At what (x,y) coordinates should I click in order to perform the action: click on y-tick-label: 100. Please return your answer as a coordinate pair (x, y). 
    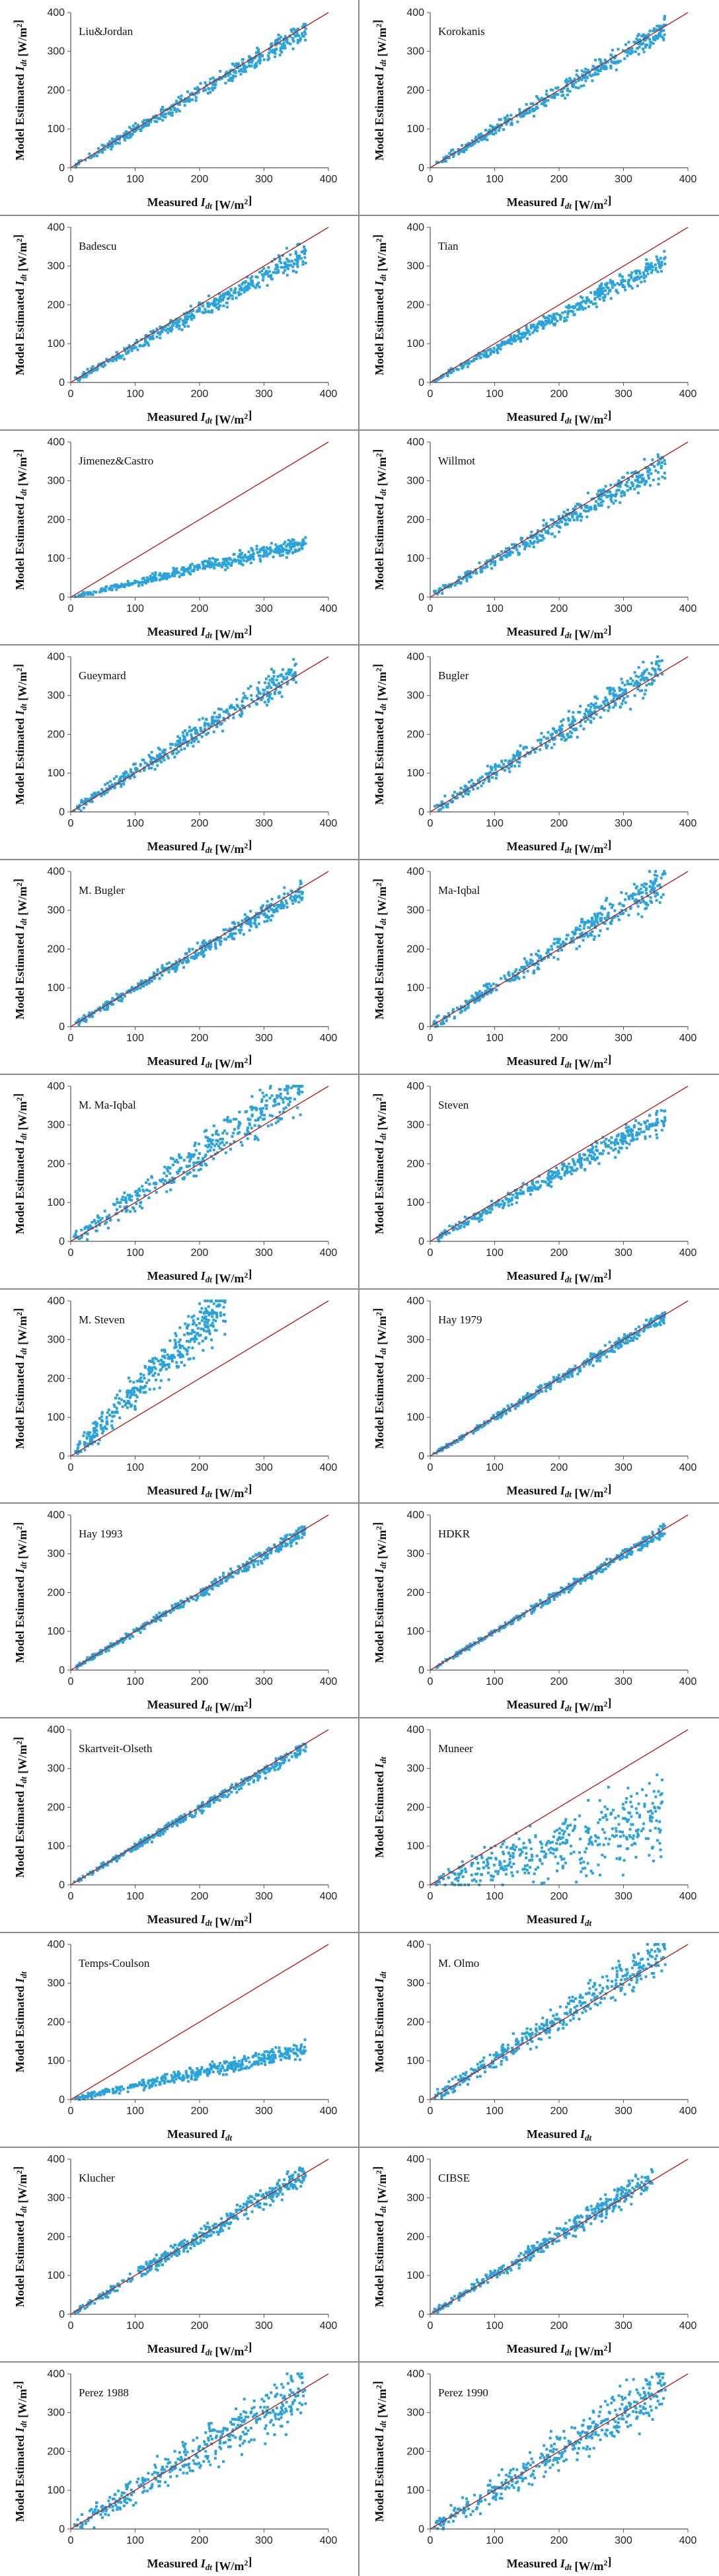
    Looking at the image, I should click on (56, 344).